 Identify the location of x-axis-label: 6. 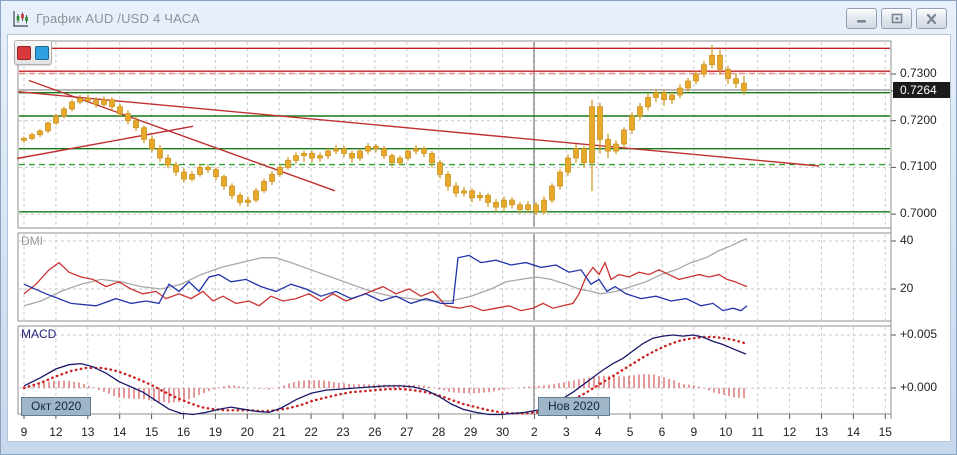
(662, 432).